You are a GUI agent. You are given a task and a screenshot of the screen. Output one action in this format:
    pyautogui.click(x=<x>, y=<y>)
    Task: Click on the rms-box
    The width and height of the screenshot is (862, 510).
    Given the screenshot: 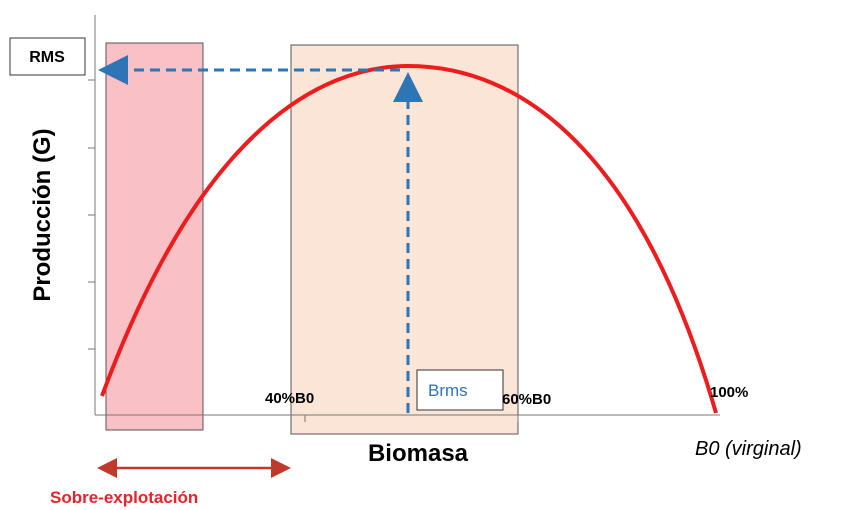 What is the action you would take?
    pyautogui.click(x=47, y=56)
    